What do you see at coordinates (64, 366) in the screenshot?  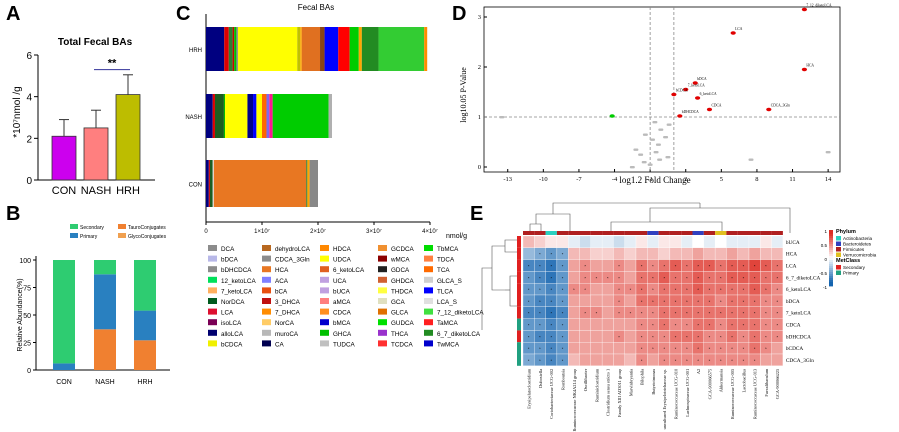 I see `panel-b-segment-primary` at bounding box center [64, 366].